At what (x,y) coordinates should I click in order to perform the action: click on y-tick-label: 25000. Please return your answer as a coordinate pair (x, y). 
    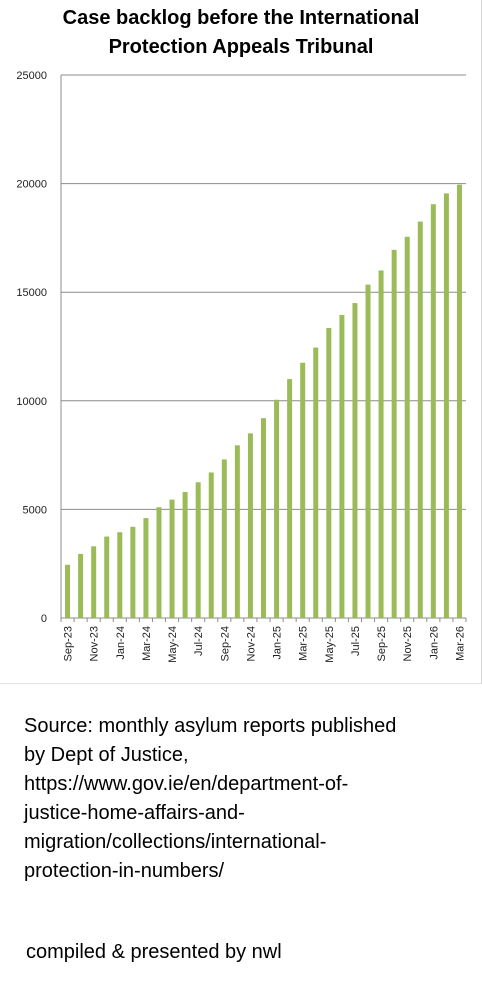
    Looking at the image, I should click on (31, 76).